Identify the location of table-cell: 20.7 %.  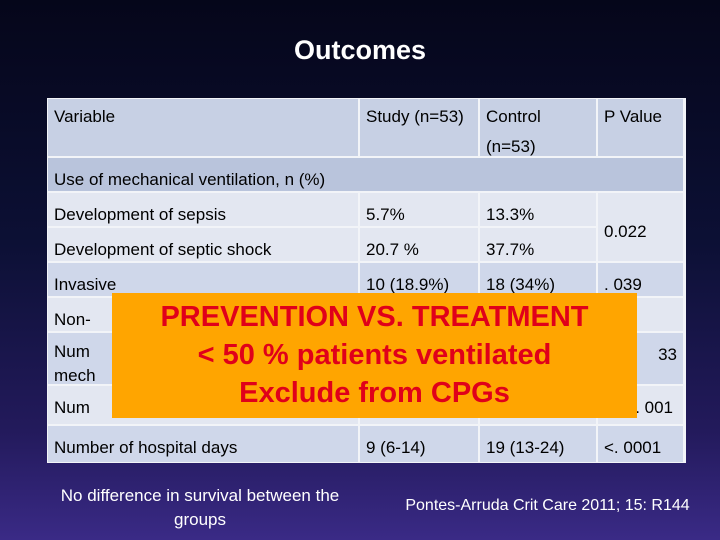
(419, 244).